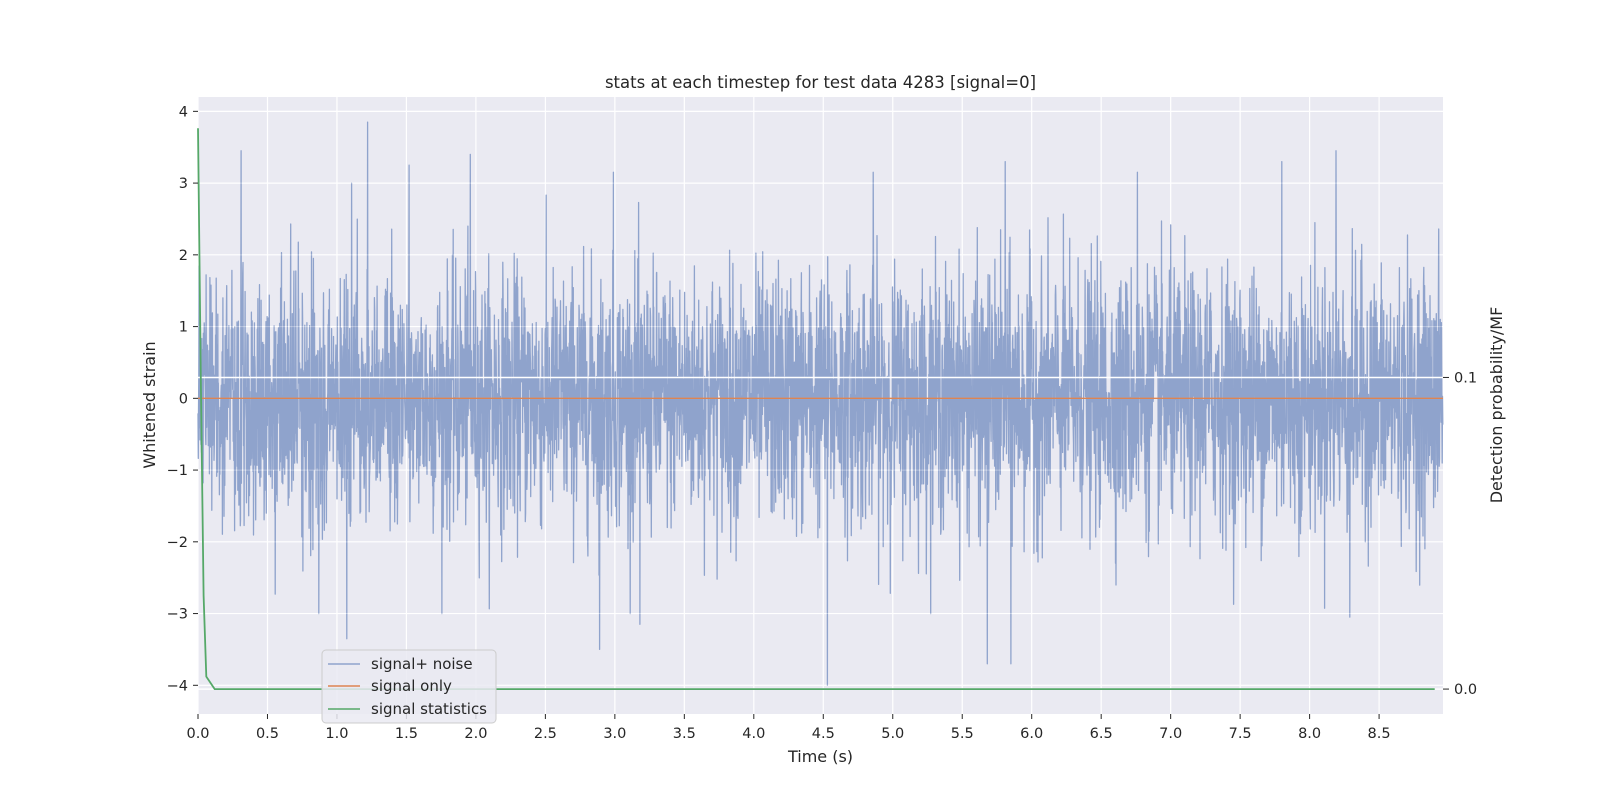 The image size is (1600, 800). What do you see at coordinates (962, 734) in the screenshot?
I see `x-tick-label: 5.5` at bounding box center [962, 734].